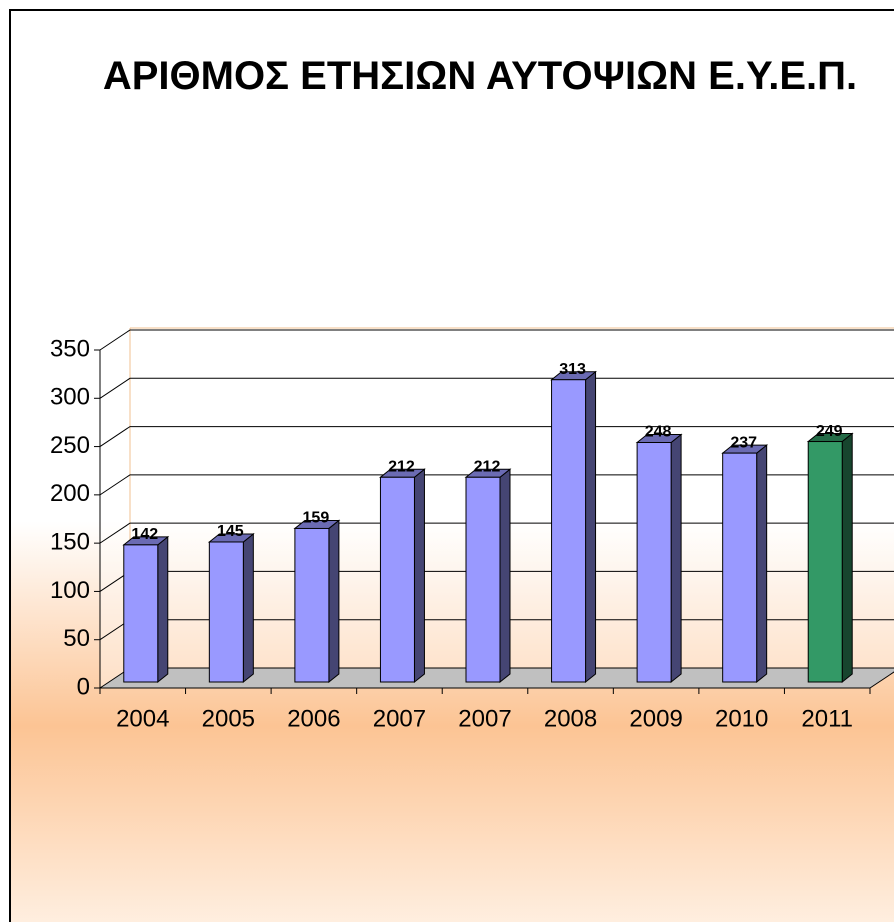 The width and height of the screenshot is (894, 922). I want to click on x-tick-label: 2011, so click(827, 718).